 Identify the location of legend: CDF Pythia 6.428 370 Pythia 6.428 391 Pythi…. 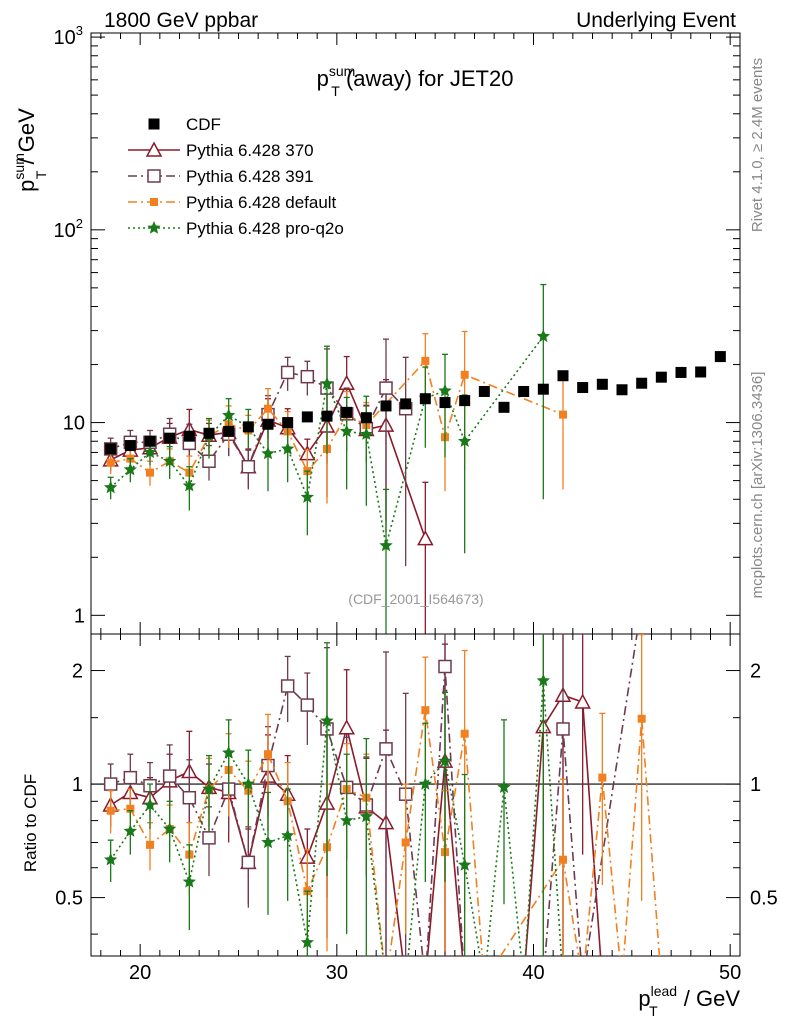
(236, 176).